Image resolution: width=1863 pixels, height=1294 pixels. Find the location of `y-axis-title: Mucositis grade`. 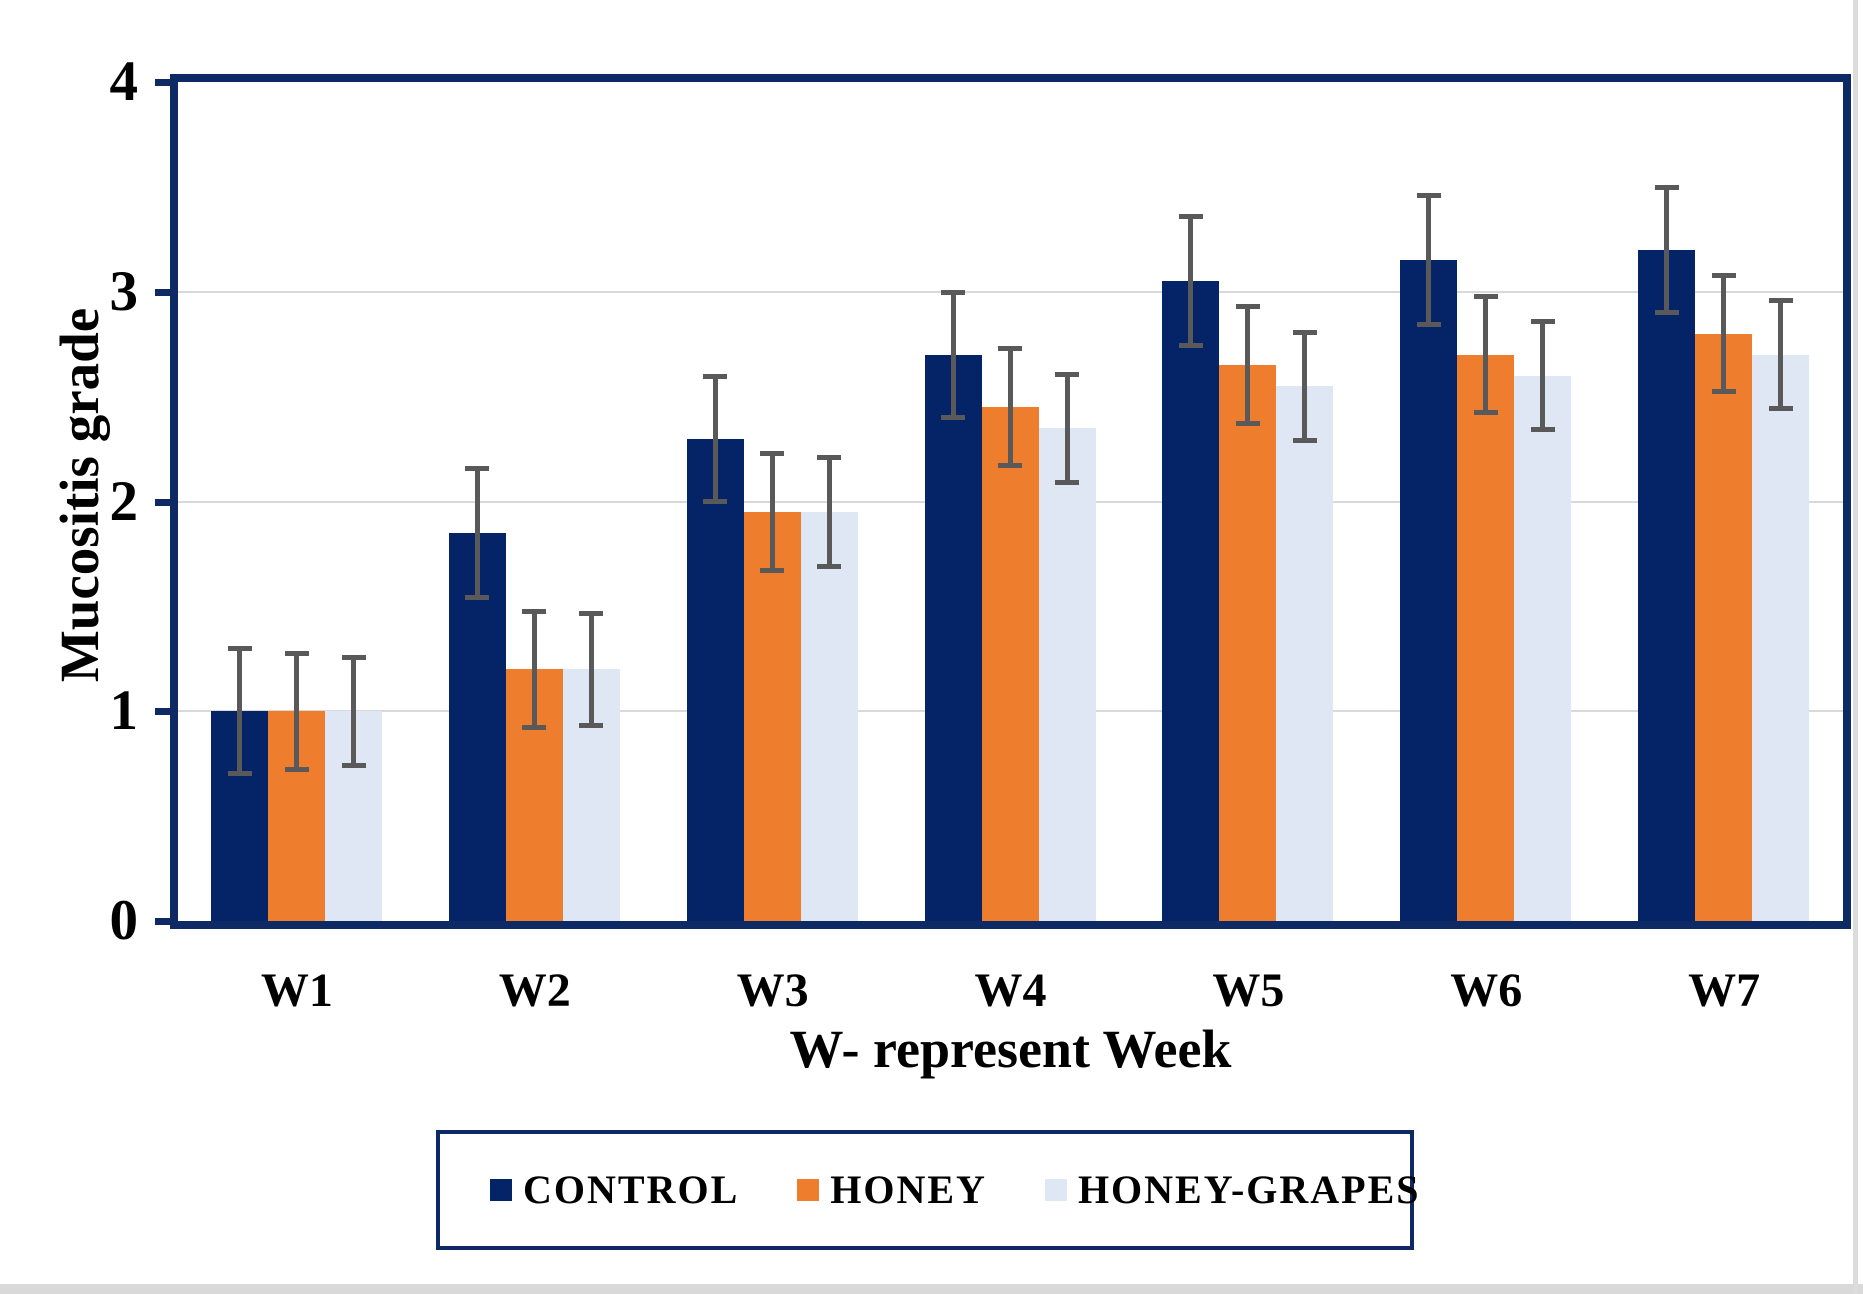

y-axis-title: Mucositis grade is located at coordinates (79, 495).